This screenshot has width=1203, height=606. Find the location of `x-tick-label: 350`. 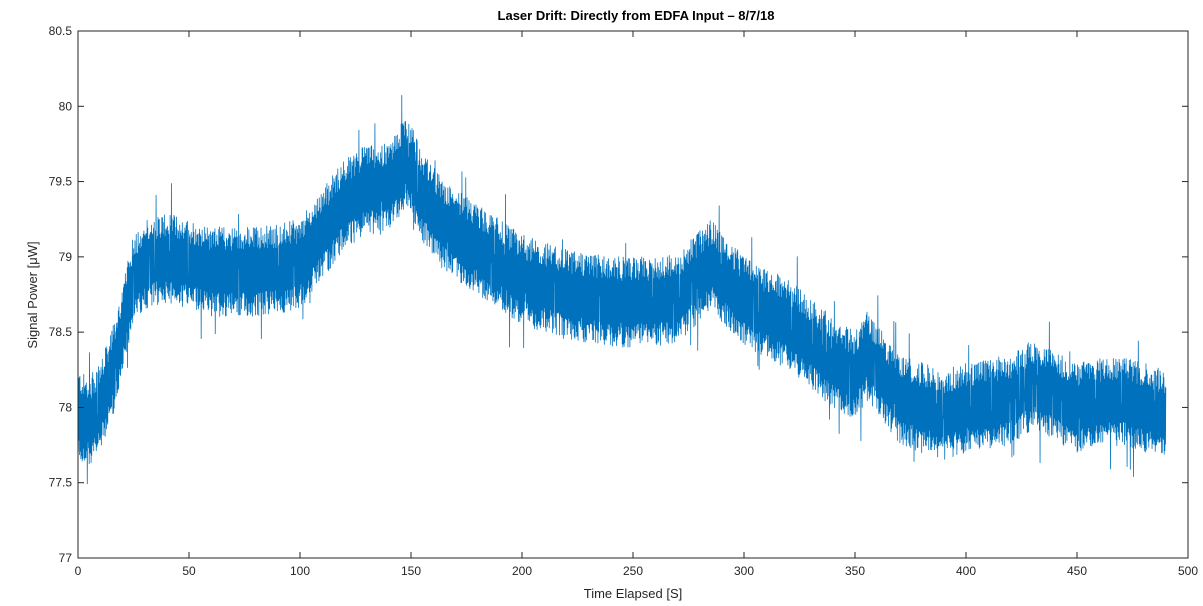

x-tick-label: 350 is located at coordinates (855, 571).